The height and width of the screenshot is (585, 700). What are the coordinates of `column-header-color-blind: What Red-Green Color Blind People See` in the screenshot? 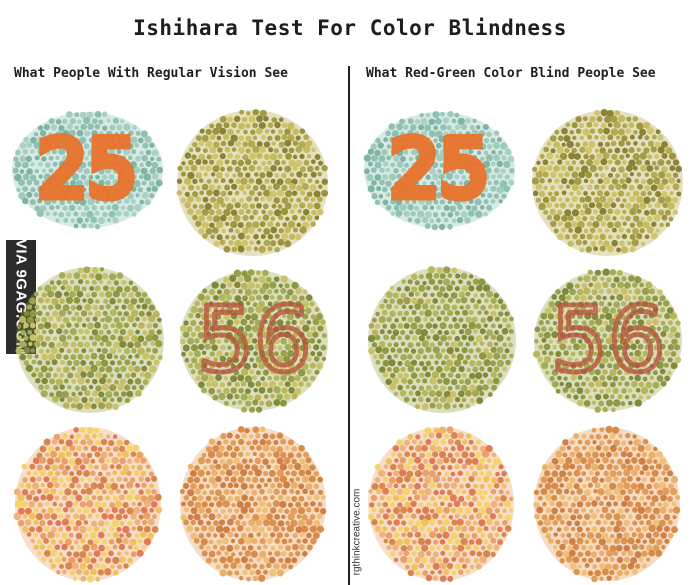 It's located at (511, 73).